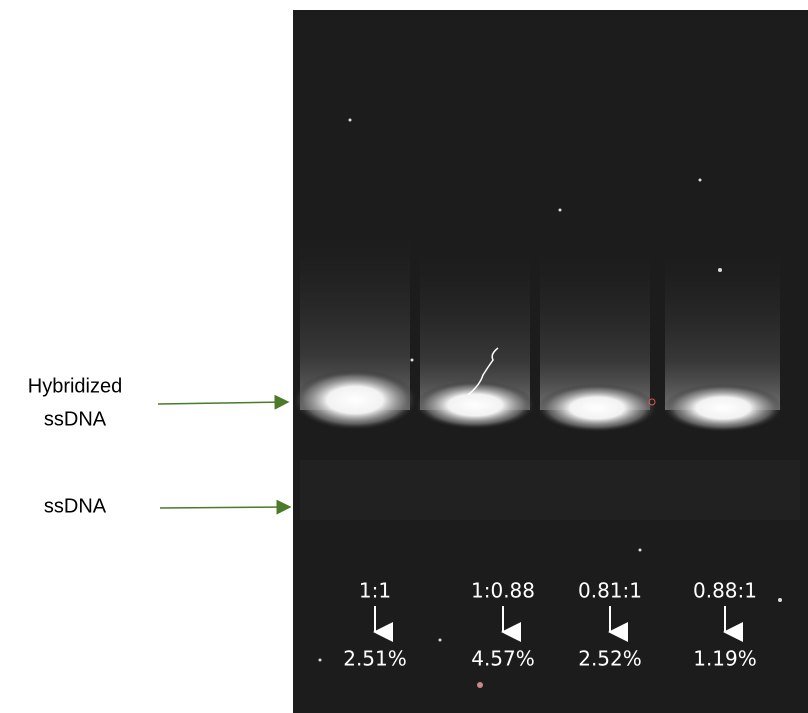 The width and height of the screenshot is (808, 713). I want to click on lane-ratio: 0.88:1, so click(725, 591).